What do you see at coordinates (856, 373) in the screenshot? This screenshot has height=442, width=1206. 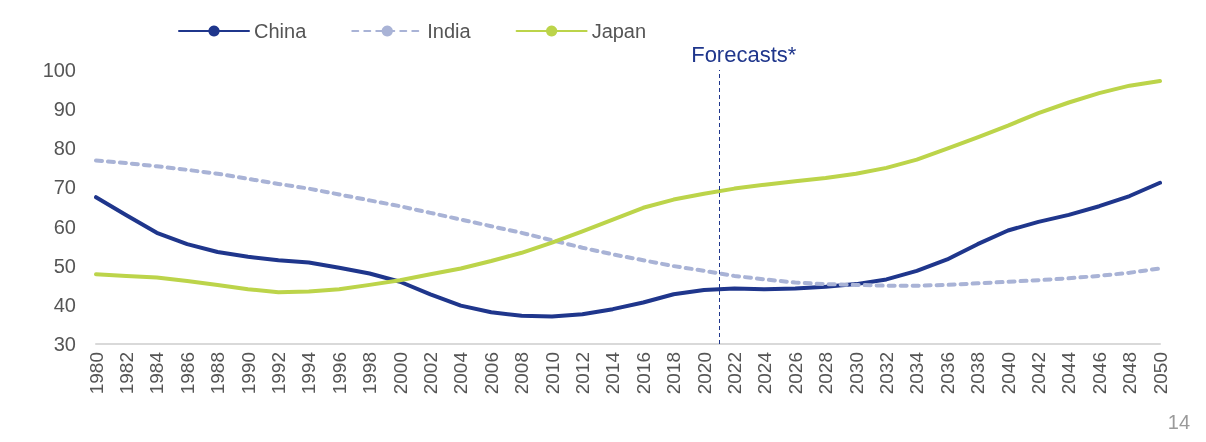 I see `x-tick-label: 2030` at bounding box center [856, 373].